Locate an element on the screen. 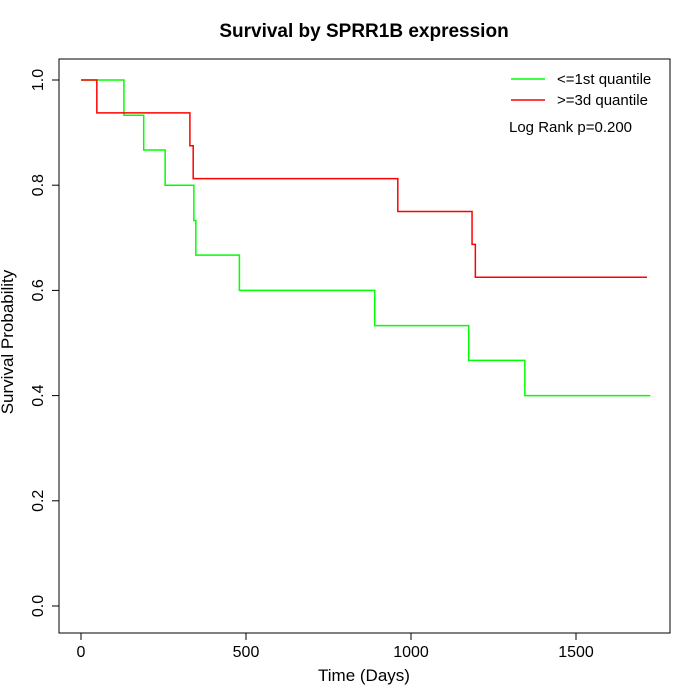  log-rank-annotation: Log Rank p=0.200 is located at coordinates (570, 127).